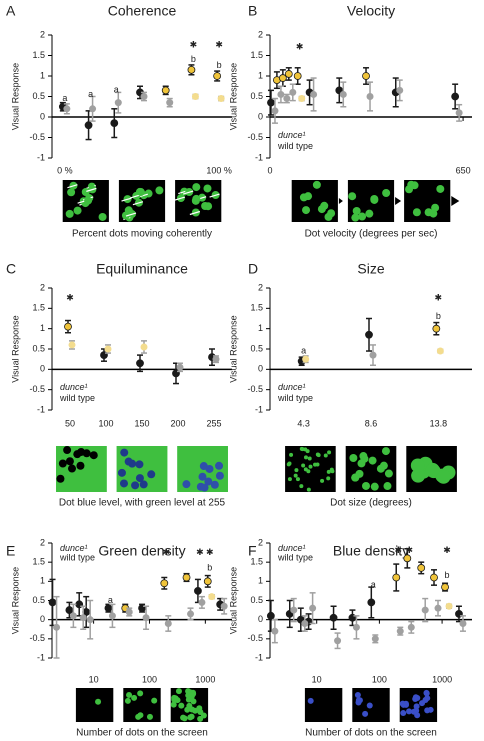 The width and height of the screenshot is (484, 741). I want to click on y-tick-label: 1.5, so click(38, 55).